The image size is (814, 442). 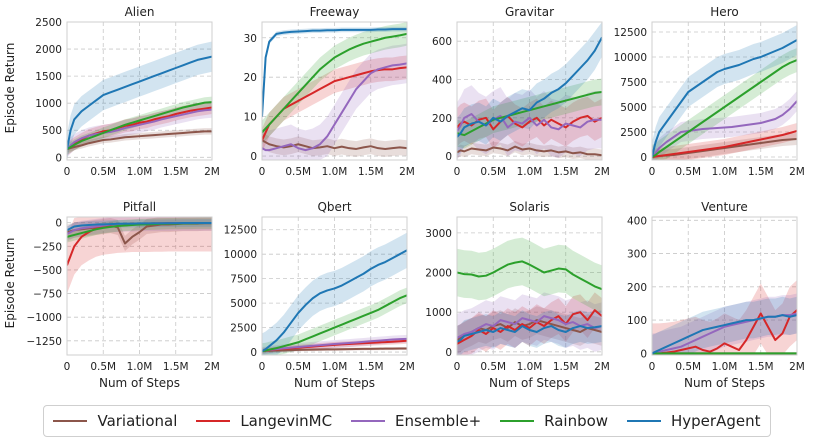 What do you see at coordinates (139, 226) in the screenshot?
I see `line-pitfall-hyperagent` at bounding box center [139, 226].